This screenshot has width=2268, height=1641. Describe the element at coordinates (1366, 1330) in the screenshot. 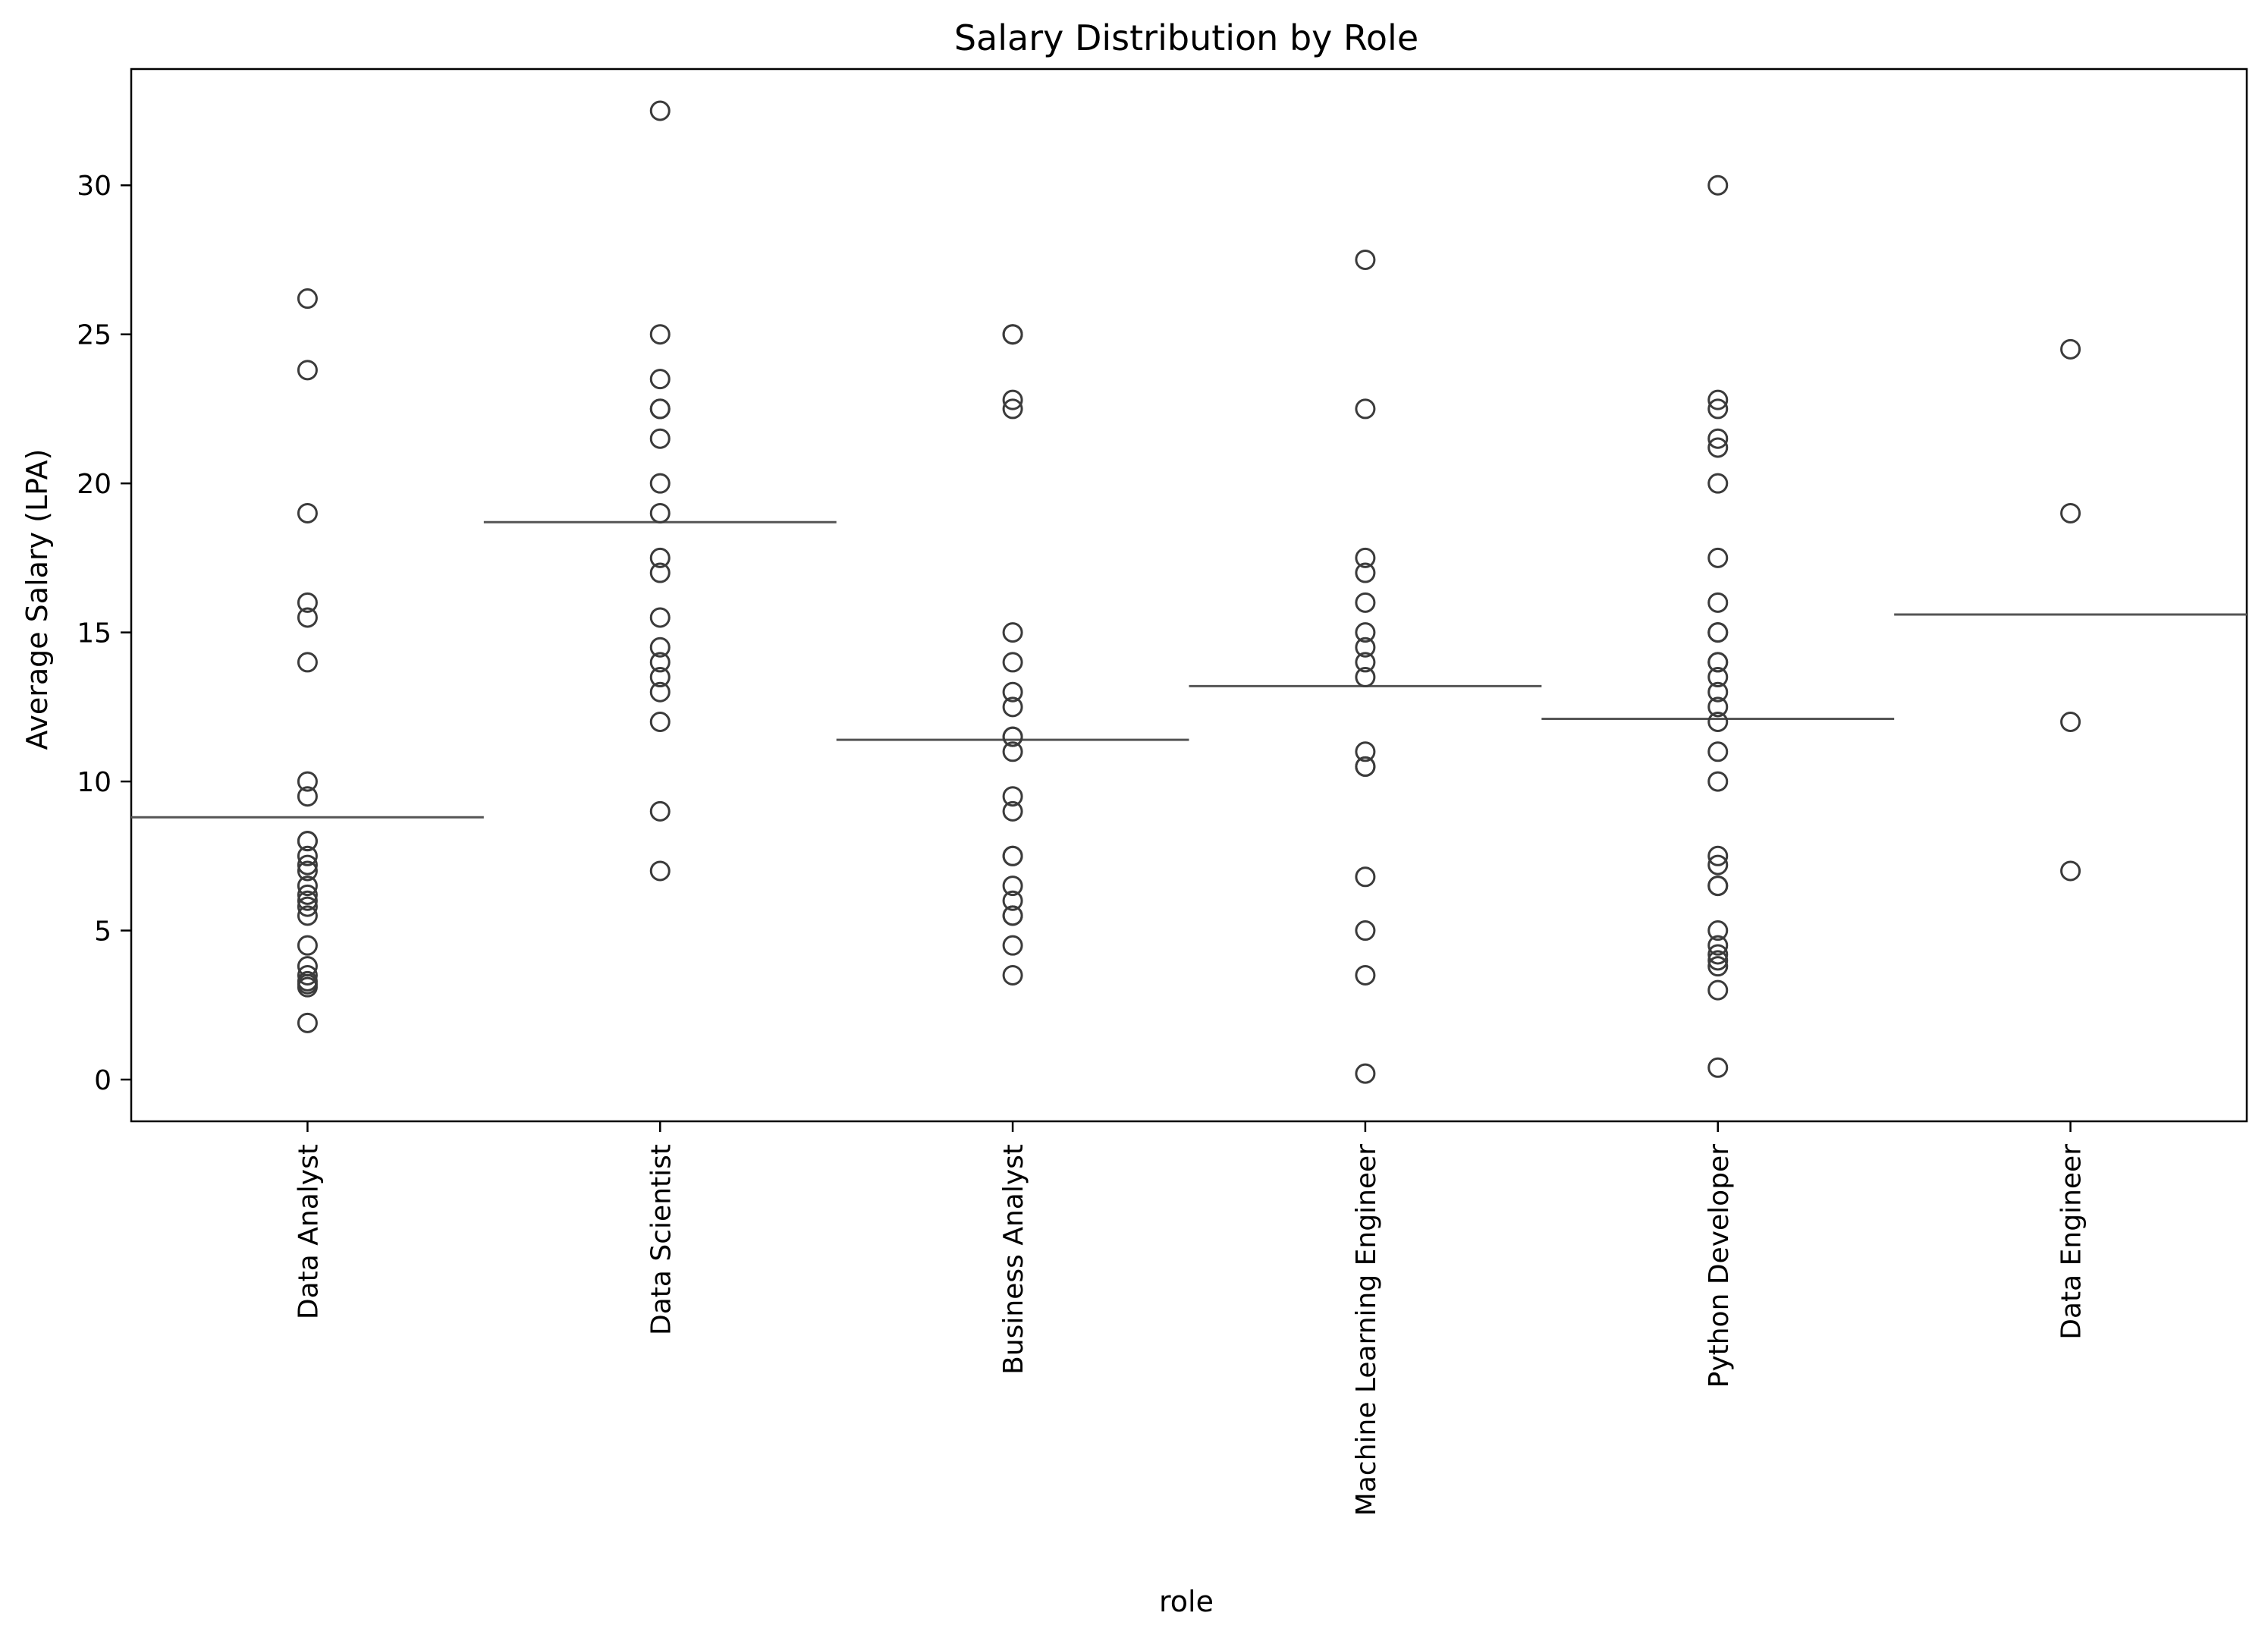

I see `x-tick-label: Machine Learning Engineer` at that location.